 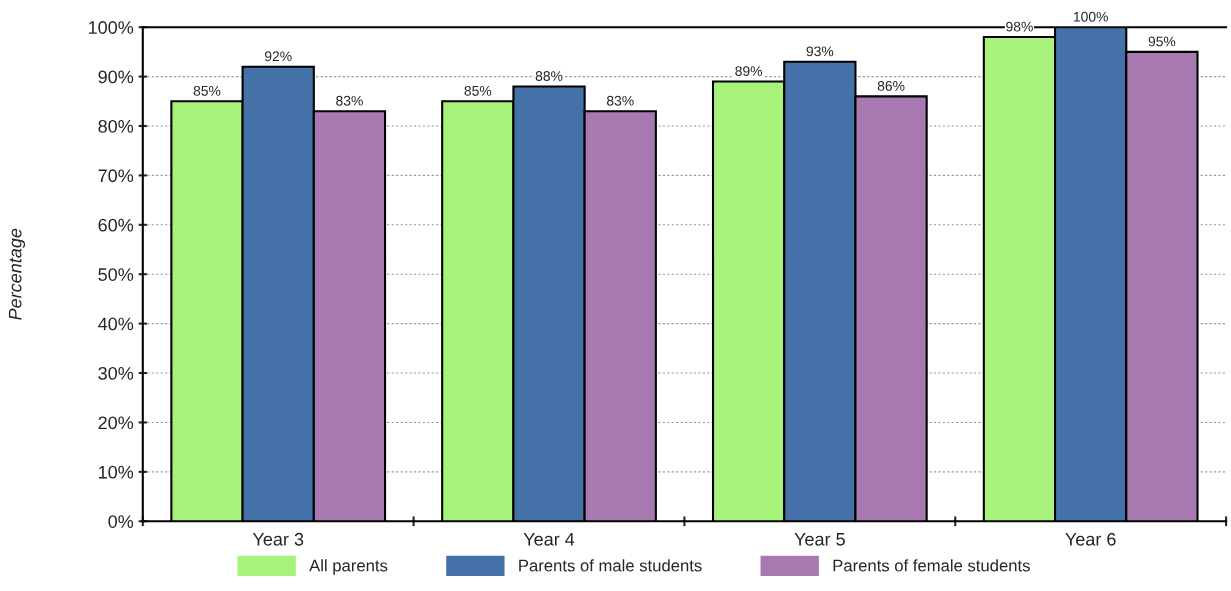 I want to click on y-tick-label: 40%, so click(x=116, y=324).